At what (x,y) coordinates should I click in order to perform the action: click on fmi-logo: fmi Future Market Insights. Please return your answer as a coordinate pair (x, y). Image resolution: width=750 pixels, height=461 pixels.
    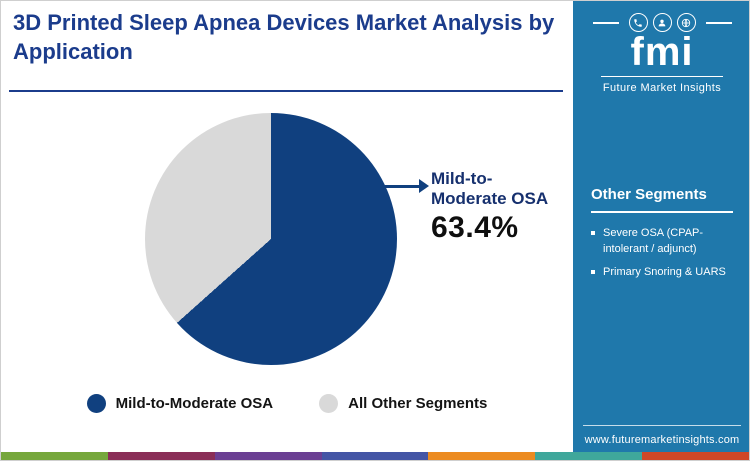
    Looking at the image, I should click on (661, 54).